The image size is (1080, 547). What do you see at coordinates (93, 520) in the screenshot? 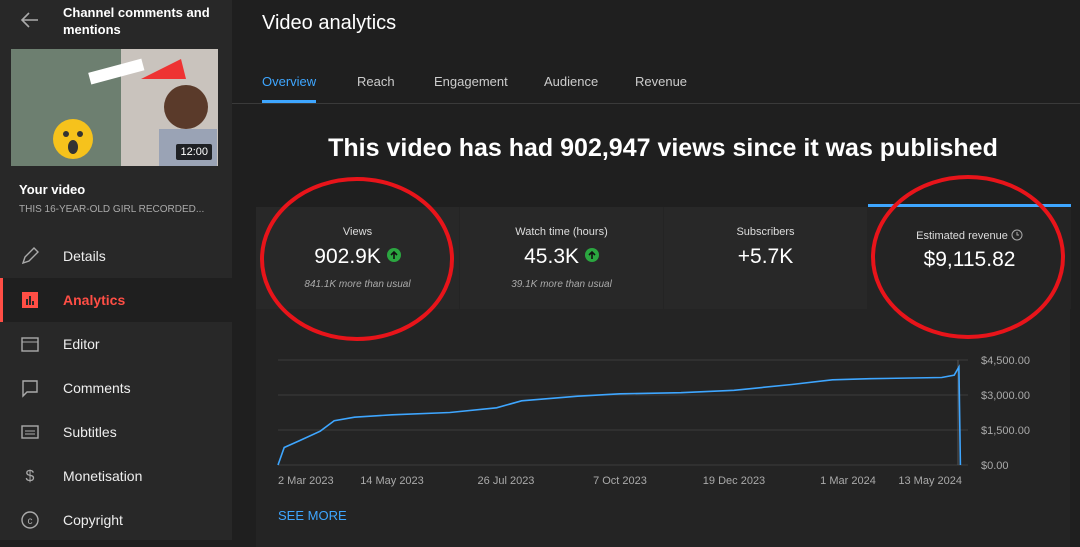
I see `nav-label: Copyright` at bounding box center [93, 520].